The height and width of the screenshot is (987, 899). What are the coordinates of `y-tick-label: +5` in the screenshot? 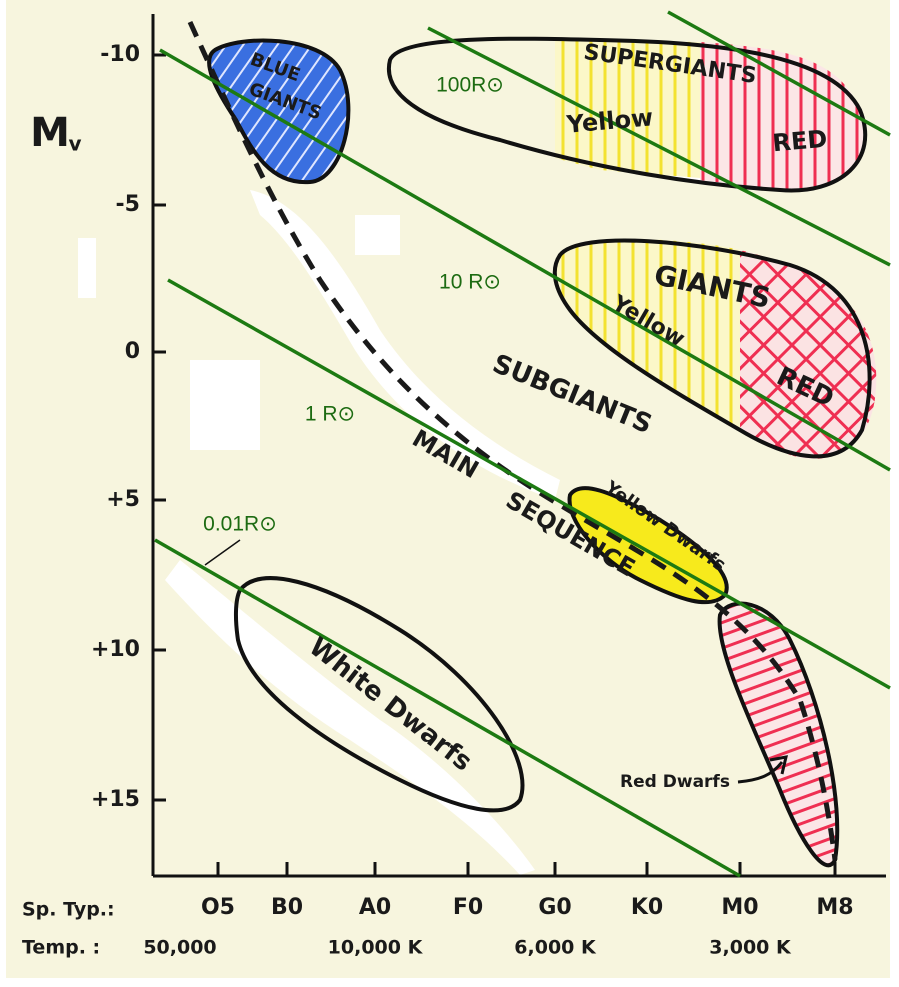 It's located at (123, 499).